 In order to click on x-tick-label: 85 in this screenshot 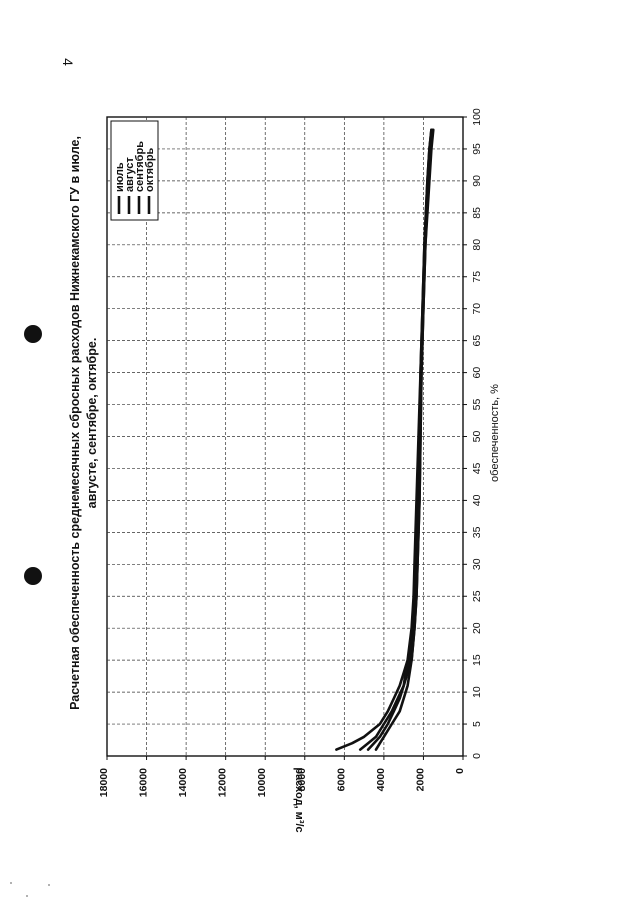, I will do `click(477, 213)`.